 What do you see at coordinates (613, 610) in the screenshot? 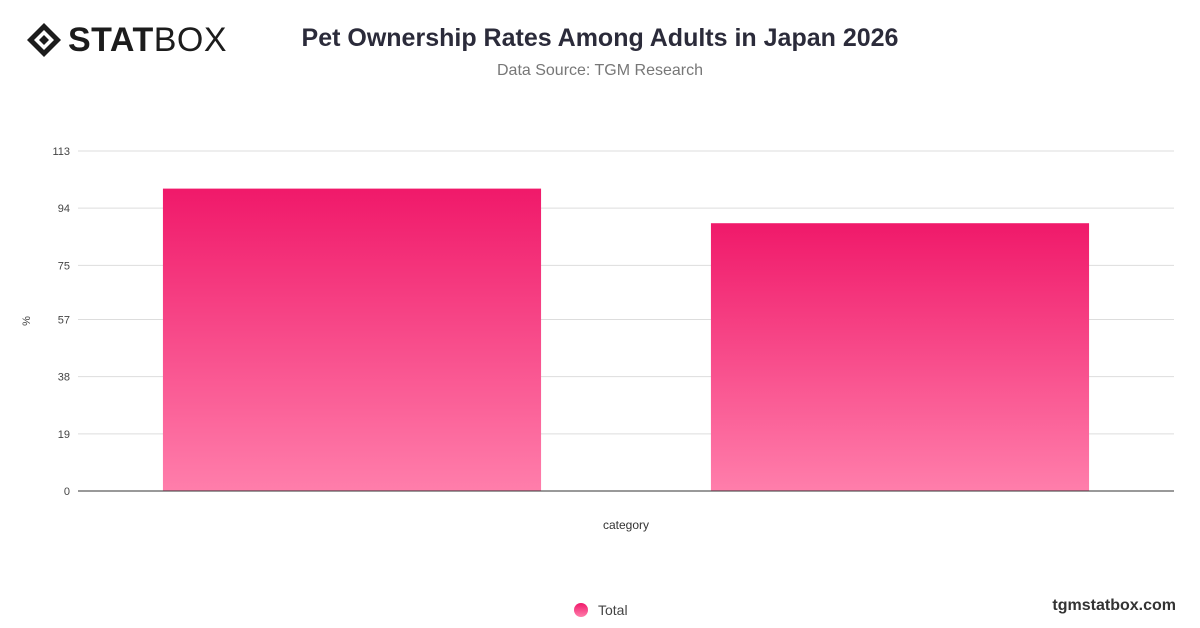
I see `legend-label-total: Total` at bounding box center [613, 610].